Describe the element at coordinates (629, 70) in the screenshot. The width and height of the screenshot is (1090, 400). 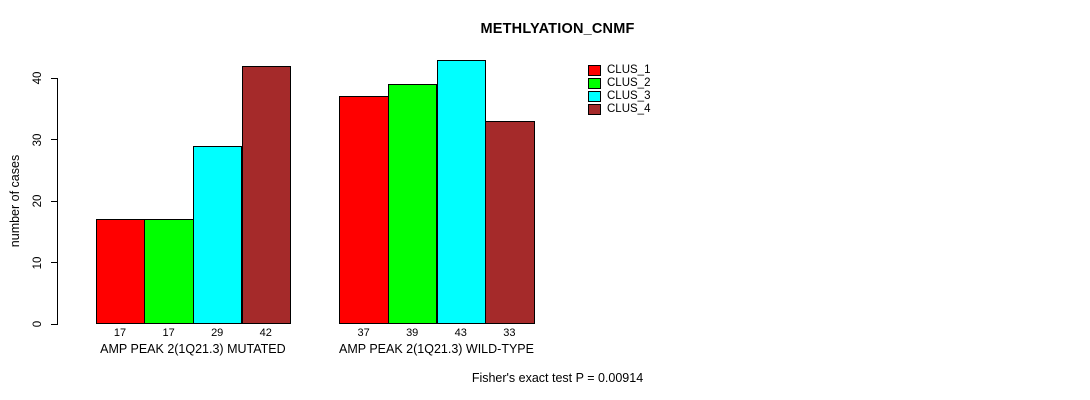
I see `legend-label: CLUS_1` at that location.